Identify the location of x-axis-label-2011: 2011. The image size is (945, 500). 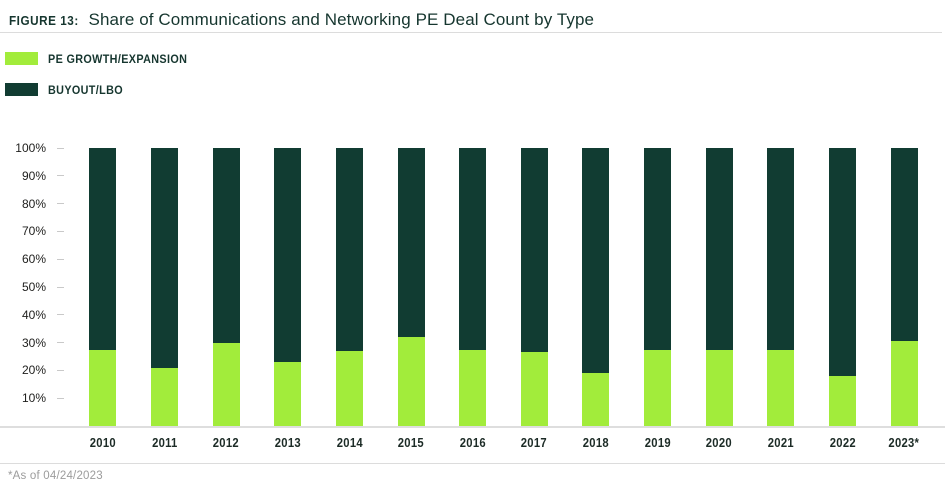
(164, 443).